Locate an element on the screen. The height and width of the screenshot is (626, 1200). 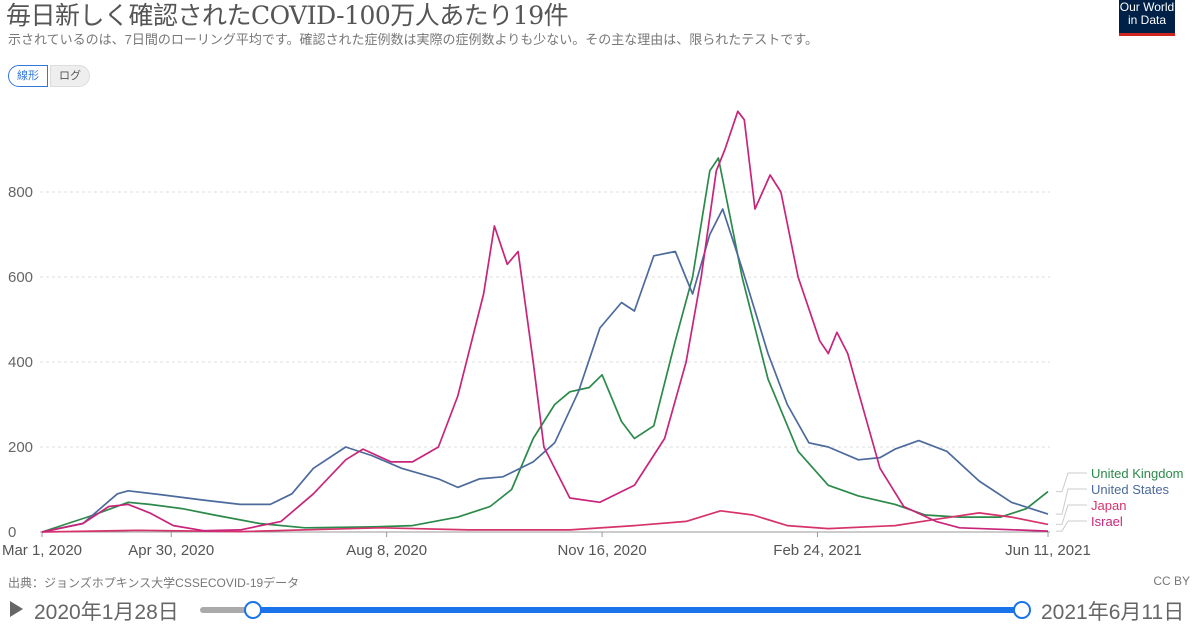
log-scale-button: ログ is located at coordinates (70, 76).